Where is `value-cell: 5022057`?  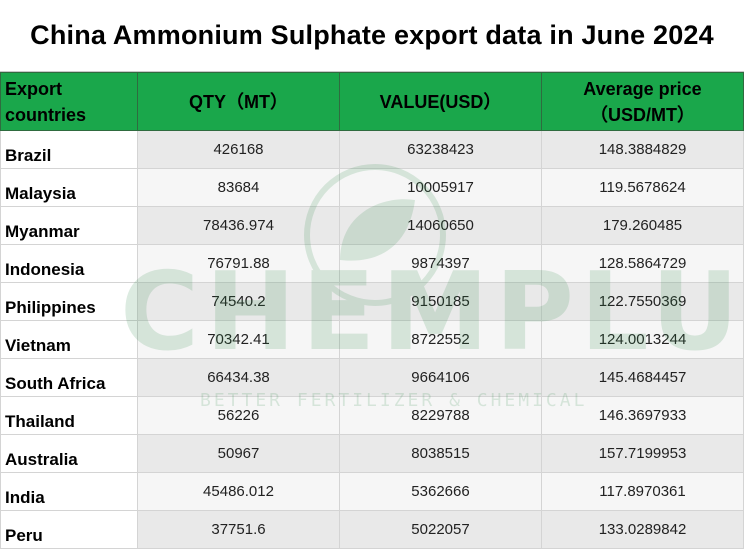
value-cell: 5022057 is located at coordinates (440, 529).